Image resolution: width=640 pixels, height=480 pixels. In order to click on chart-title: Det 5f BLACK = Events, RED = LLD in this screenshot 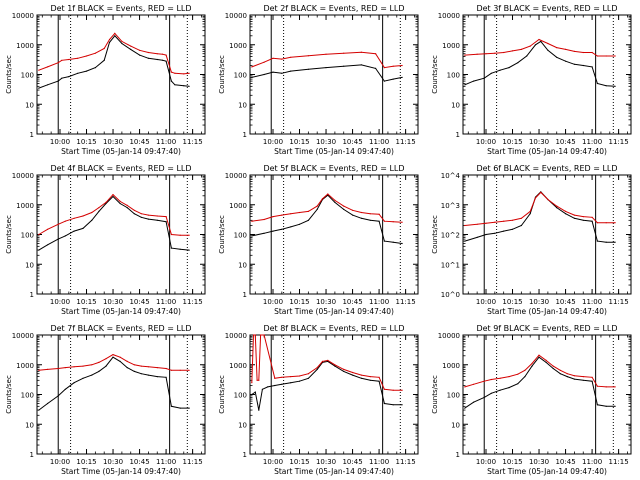, I will do `click(333, 168)`.